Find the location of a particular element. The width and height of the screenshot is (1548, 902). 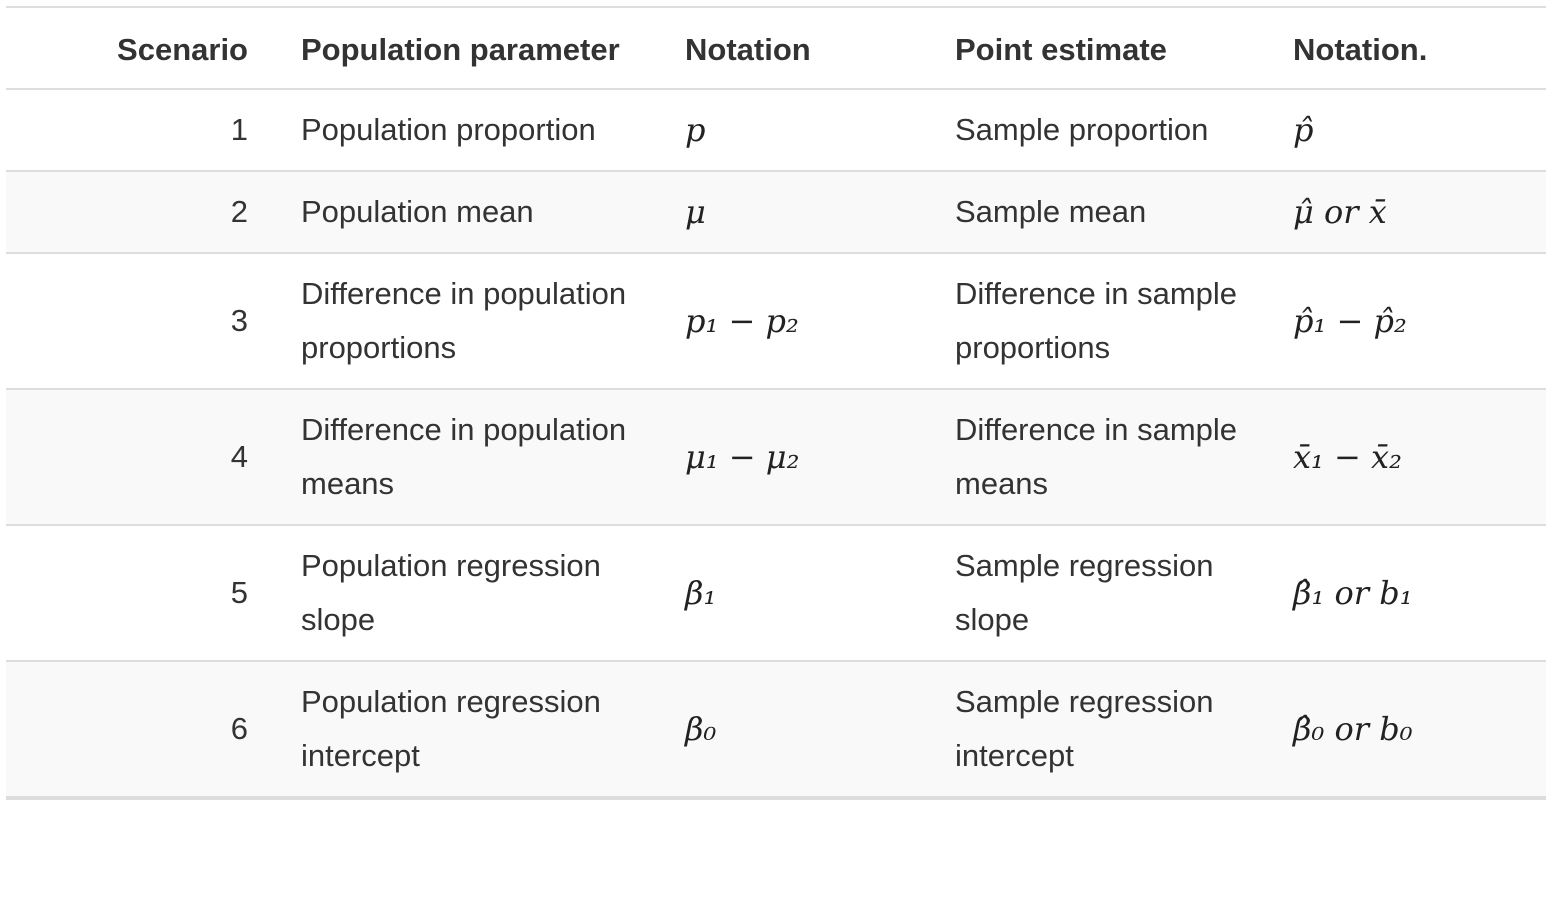

scenario-cell: 5 is located at coordinates (139, 592).